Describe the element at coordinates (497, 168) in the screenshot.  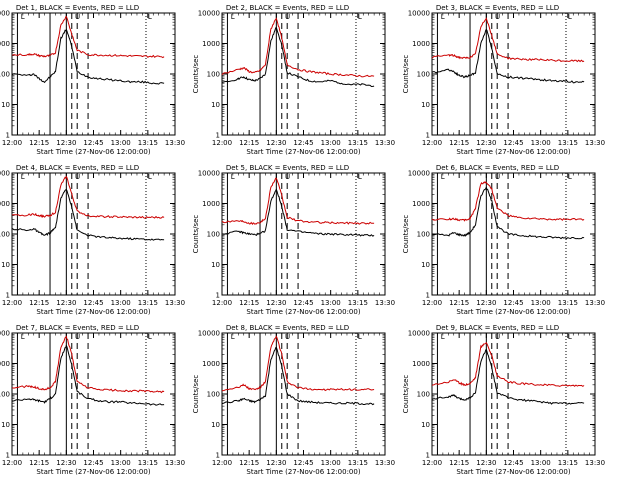
I see `chart-title: Det 6, BLACK = Events, RED = LLD` at that location.